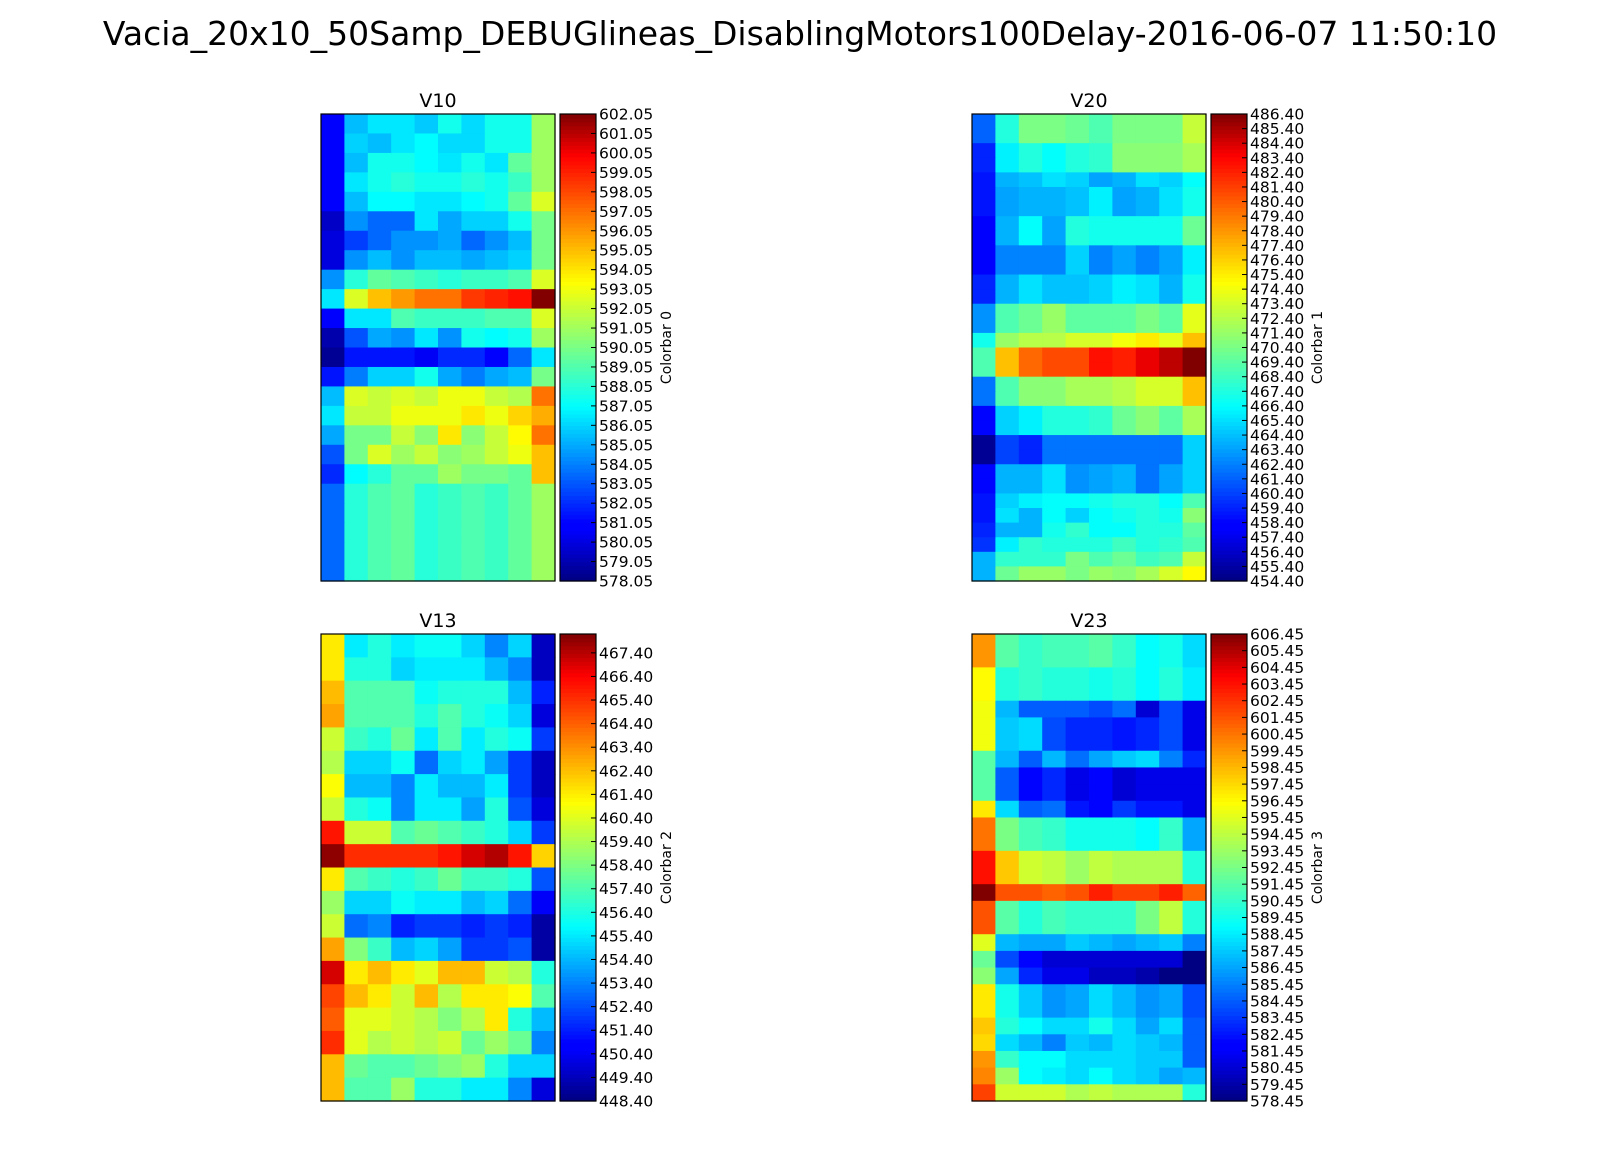 Image resolution: width=1600 pixels, height=1155 pixels. I want to click on colorbar-tick-label: 460.40, so click(1277, 494).